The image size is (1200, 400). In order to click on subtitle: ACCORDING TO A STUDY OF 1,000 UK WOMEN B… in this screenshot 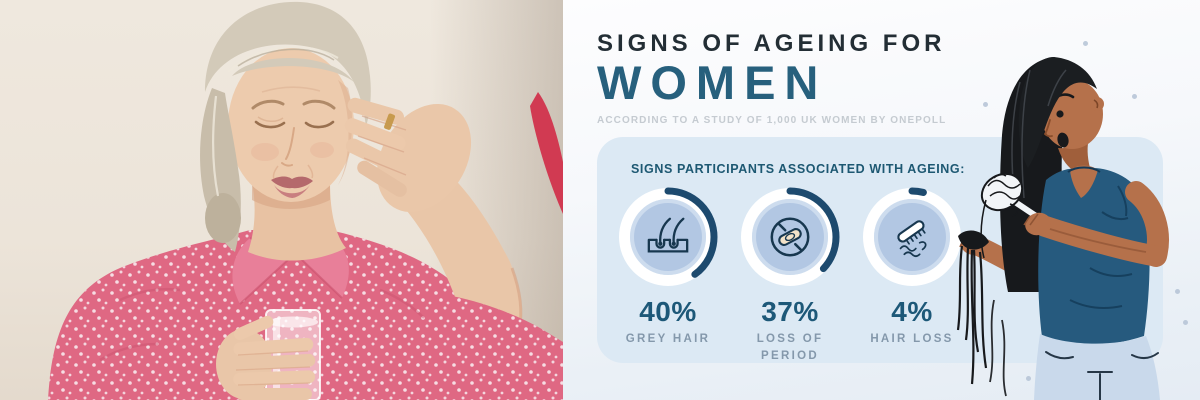, I will do `click(772, 120)`.